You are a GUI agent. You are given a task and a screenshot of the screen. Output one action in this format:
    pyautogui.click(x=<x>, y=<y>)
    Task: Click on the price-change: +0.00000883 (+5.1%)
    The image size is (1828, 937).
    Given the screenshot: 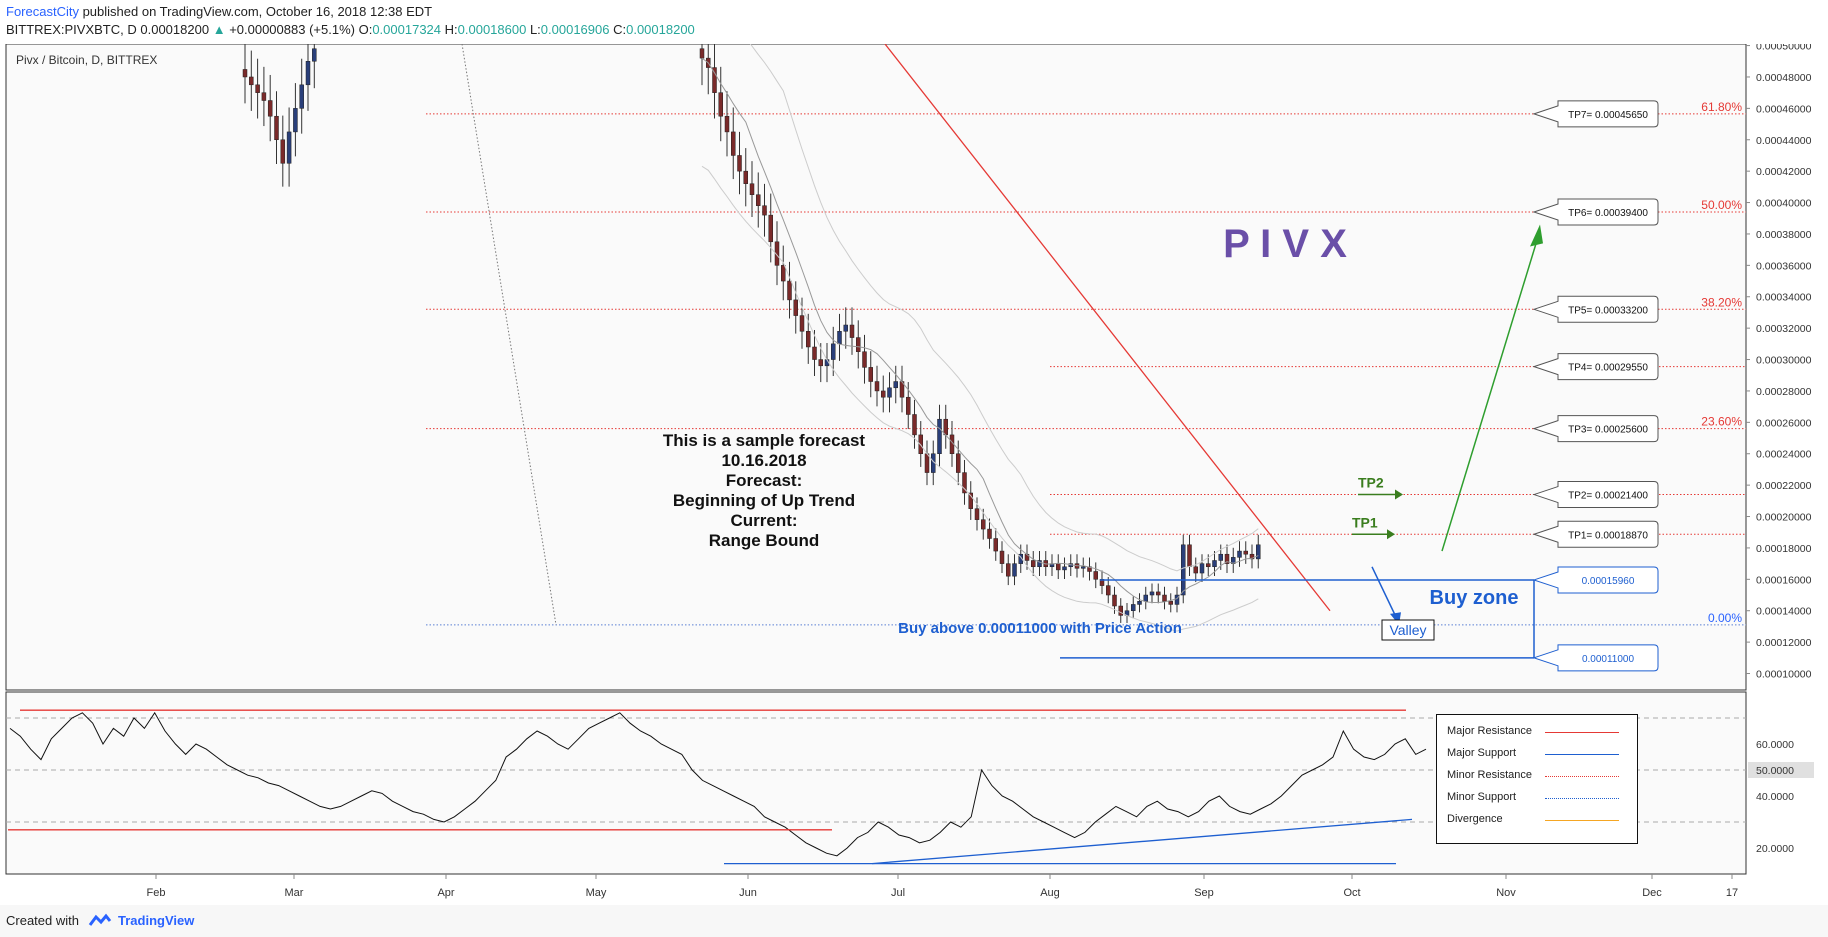 What is the action you would take?
    pyautogui.click(x=292, y=29)
    